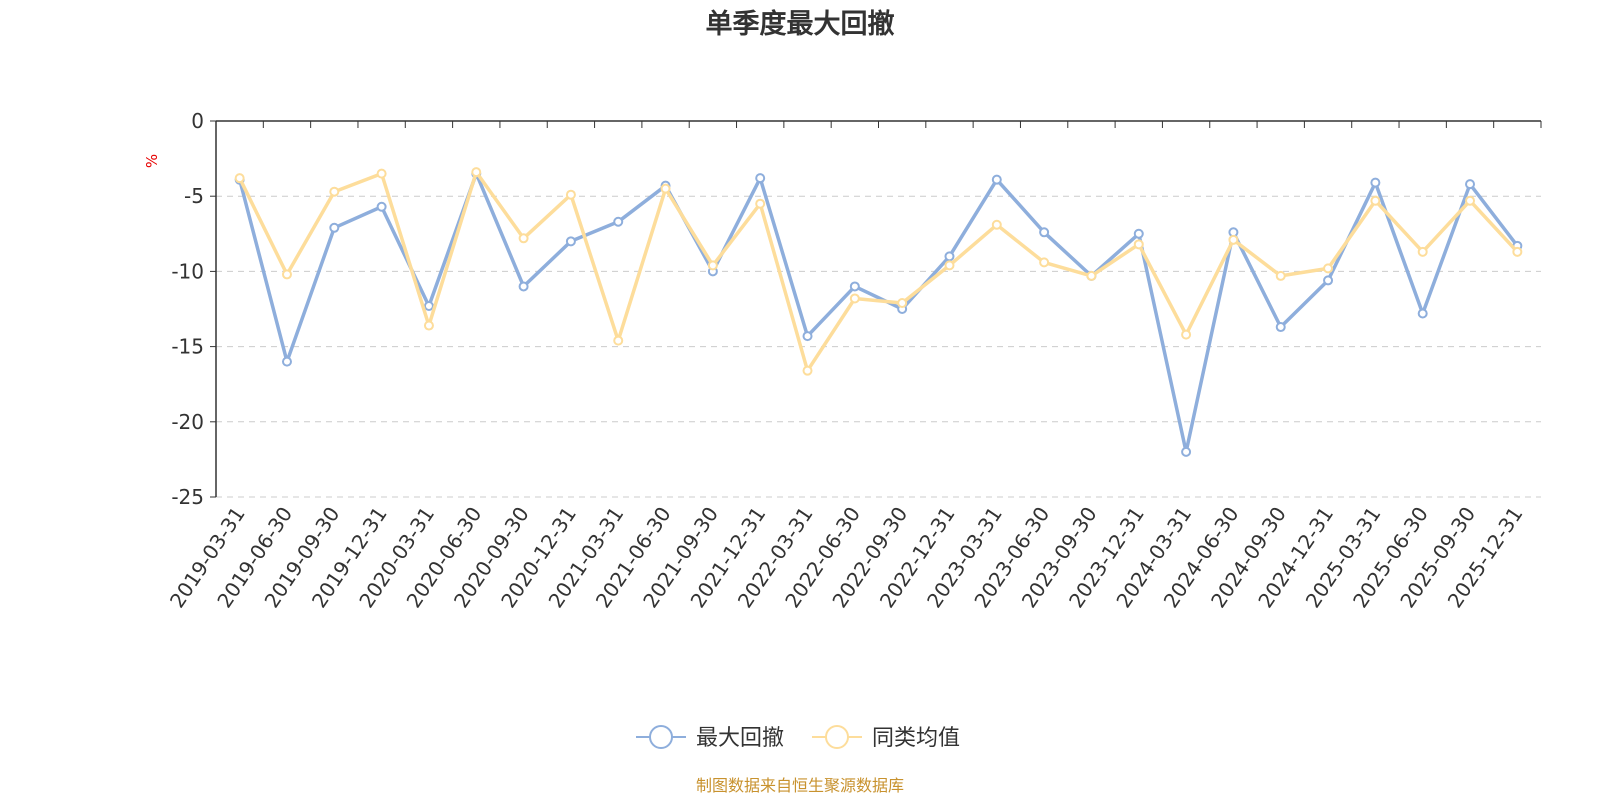 The image size is (1600, 800). I want to click on y-tick-label: -15, so click(187, 347).